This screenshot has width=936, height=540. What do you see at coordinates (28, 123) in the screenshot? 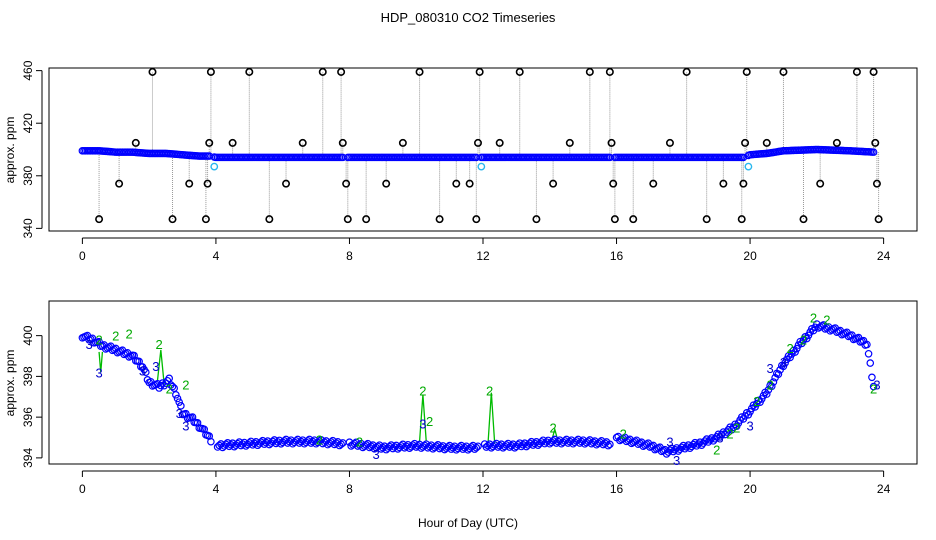
I see `top-y-tick-label: 420` at bounding box center [28, 123].